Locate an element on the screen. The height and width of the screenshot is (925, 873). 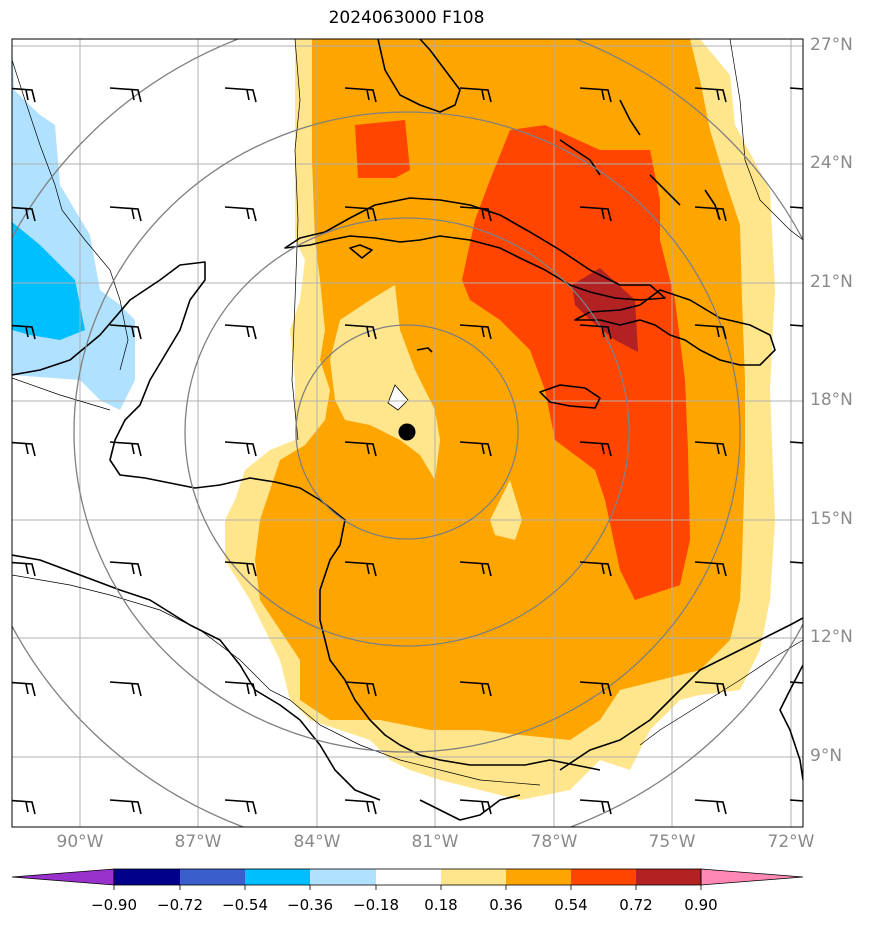
anomaly-blue-region is located at coordinates (48, 281).